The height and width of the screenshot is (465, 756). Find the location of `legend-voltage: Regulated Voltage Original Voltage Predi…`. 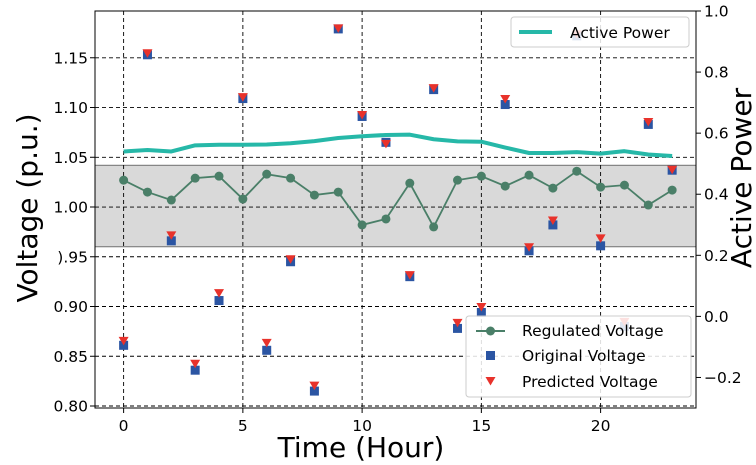

legend-voltage: Regulated Voltage Original Voltage Predi… is located at coordinates (578, 356).